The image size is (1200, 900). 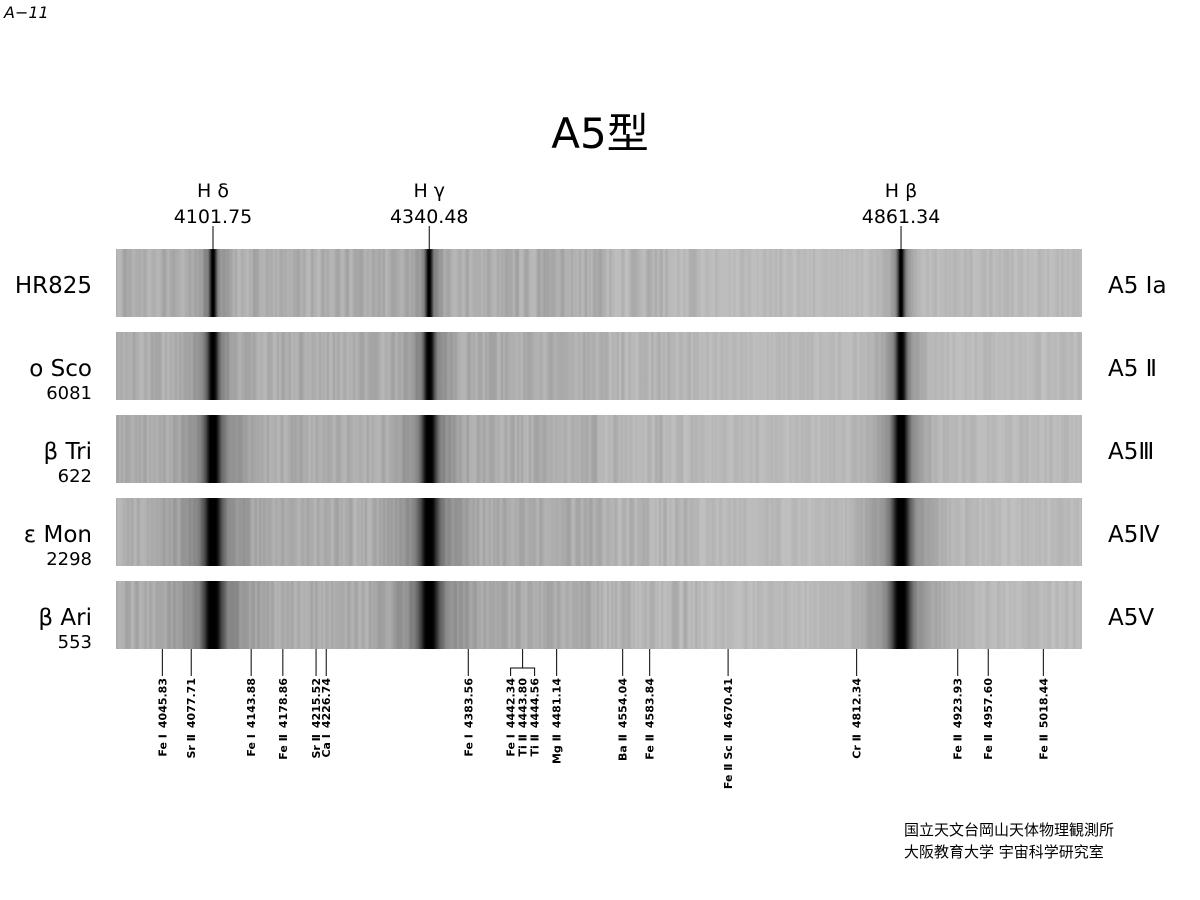 What do you see at coordinates (599, 133) in the screenshot?
I see `title: A5型` at bounding box center [599, 133].